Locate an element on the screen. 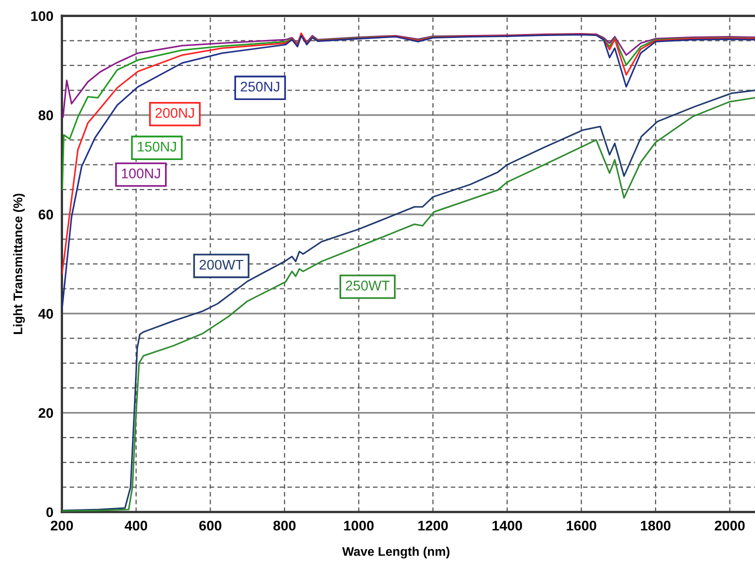  x-tick-label: 1200 is located at coordinates (433, 525).